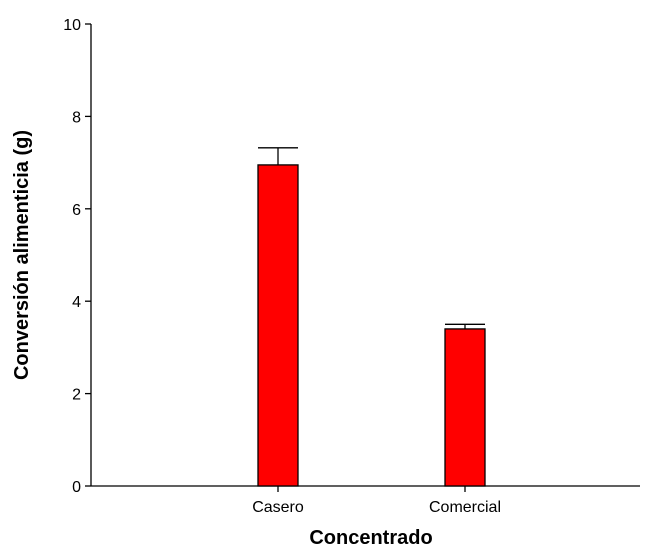 This screenshot has width=652, height=546. Describe the element at coordinates (76, 302) in the screenshot. I see `y-tick-label: 4` at that location.